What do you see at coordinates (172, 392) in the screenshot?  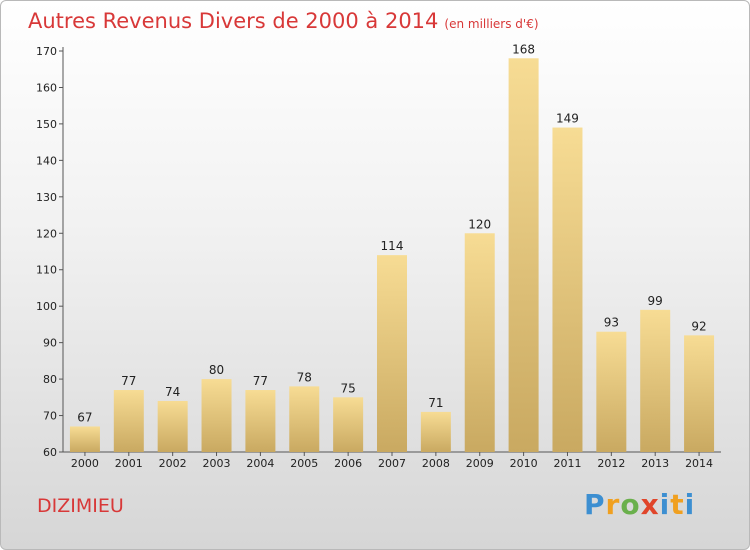 I see `value-label-2002: 74` at bounding box center [172, 392].